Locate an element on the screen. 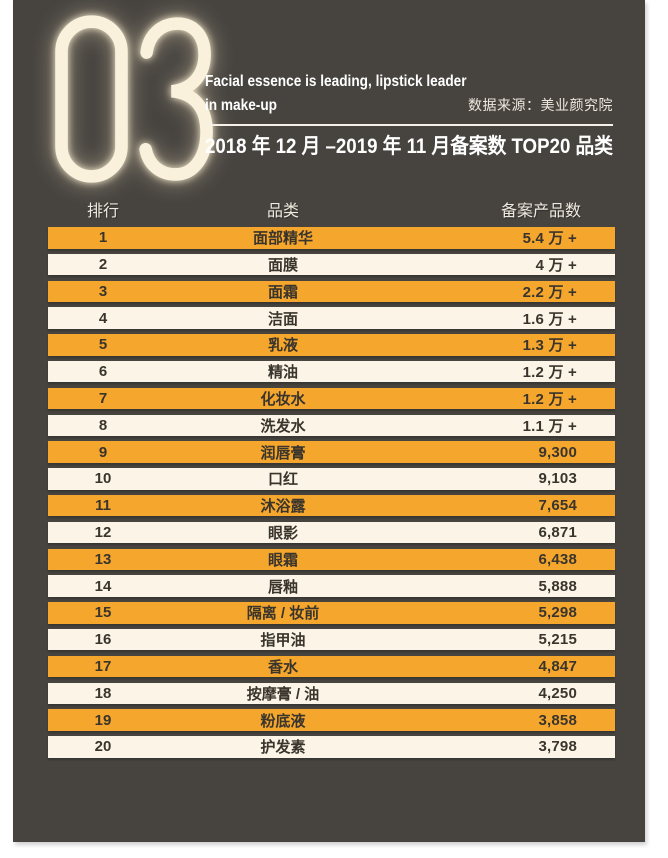 This screenshot has height=858, width=668. rank-cell: 2 is located at coordinates (103, 265).